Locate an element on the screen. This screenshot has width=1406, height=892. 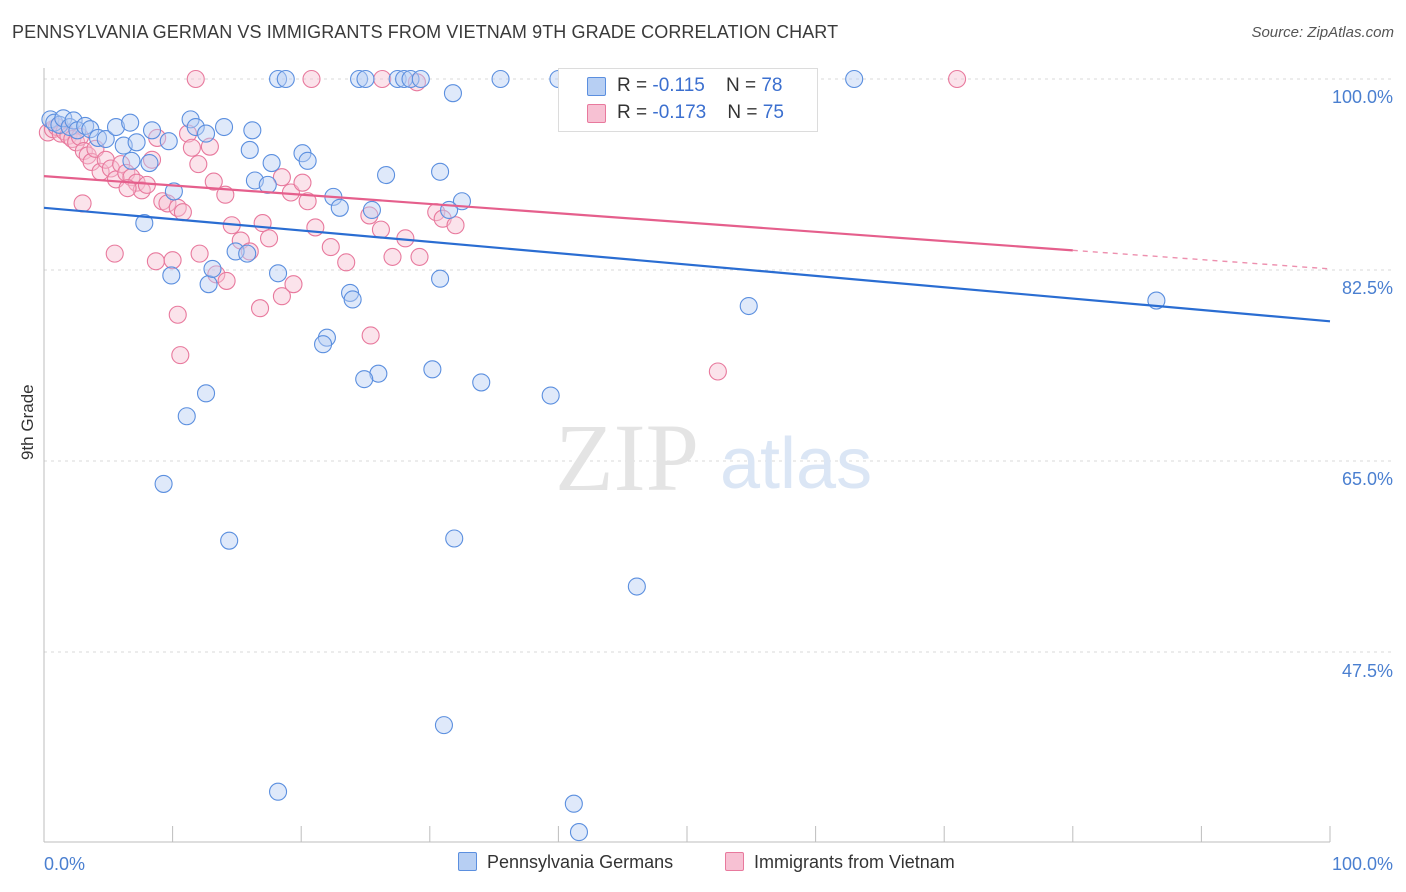
legend-row-pink: R = -0.173 N = 75 is located at coordinates (688, 113).